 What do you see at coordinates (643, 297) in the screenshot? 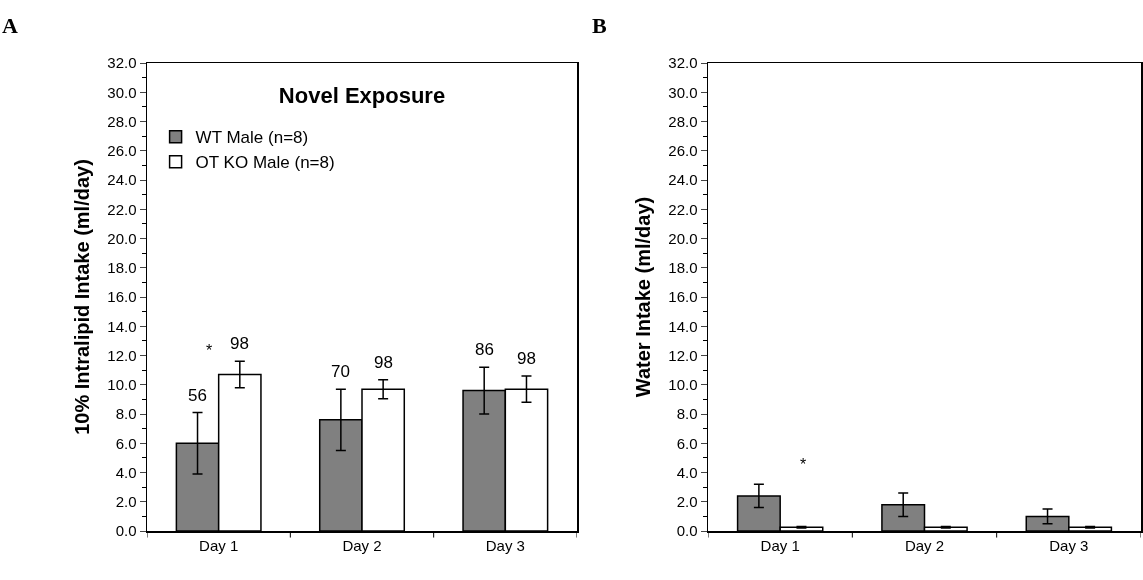
I see `y-axis-title: Water Intake (ml/day)` at bounding box center [643, 297].